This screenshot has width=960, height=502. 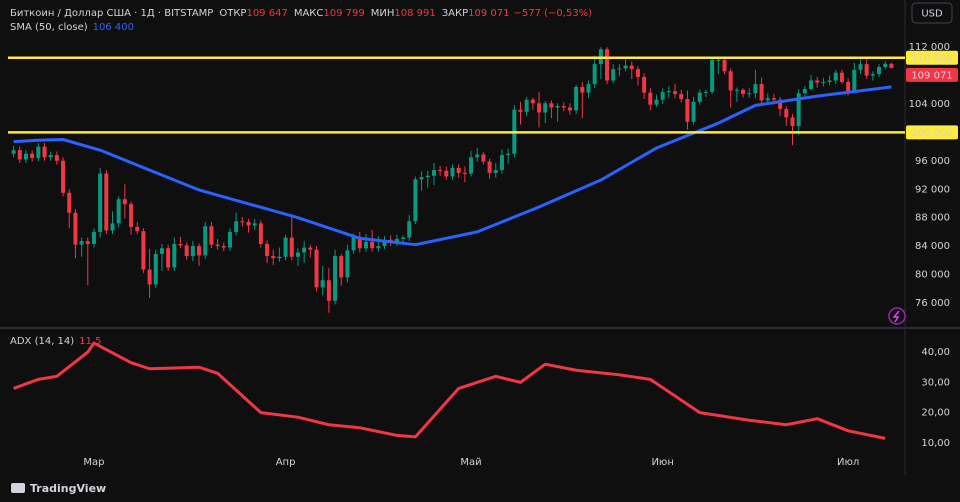 I want to click on x-tick-label: Апр, so click(x=286, y=462).